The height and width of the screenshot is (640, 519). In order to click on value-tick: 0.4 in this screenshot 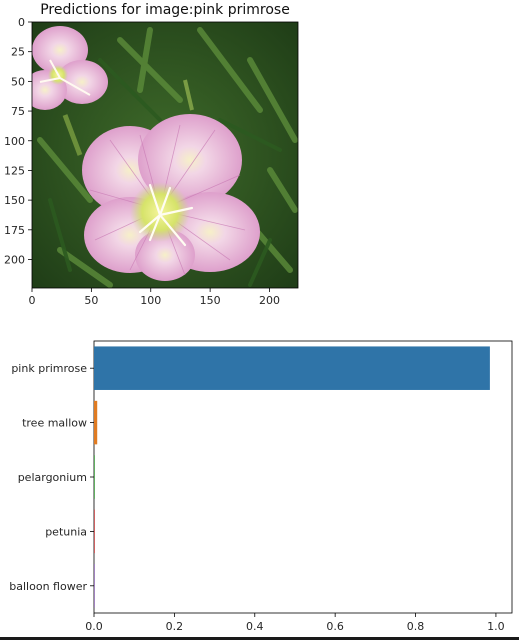, I will do `click(255, 623)`.